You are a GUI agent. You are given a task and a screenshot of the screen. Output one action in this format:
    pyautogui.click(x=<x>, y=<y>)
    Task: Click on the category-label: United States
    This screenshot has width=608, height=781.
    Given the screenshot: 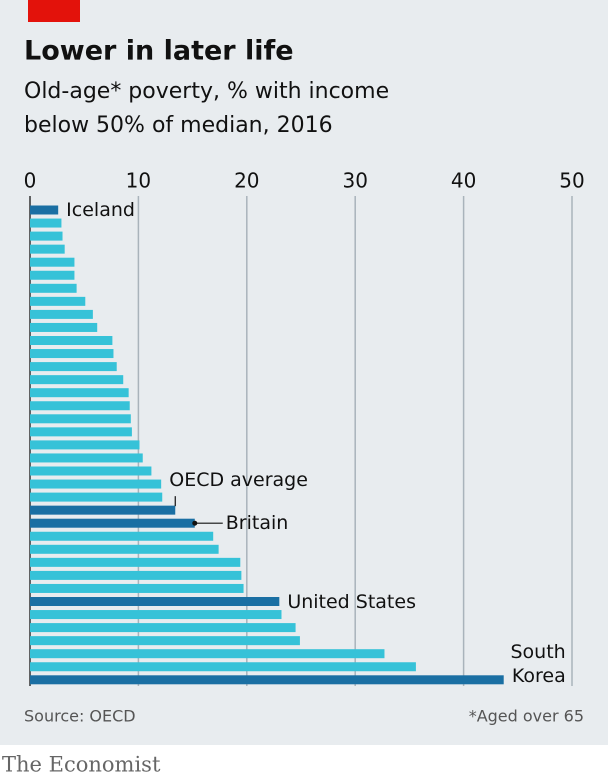 What is the action you would take?
    pyautogui.click(x=351, y=601)
    